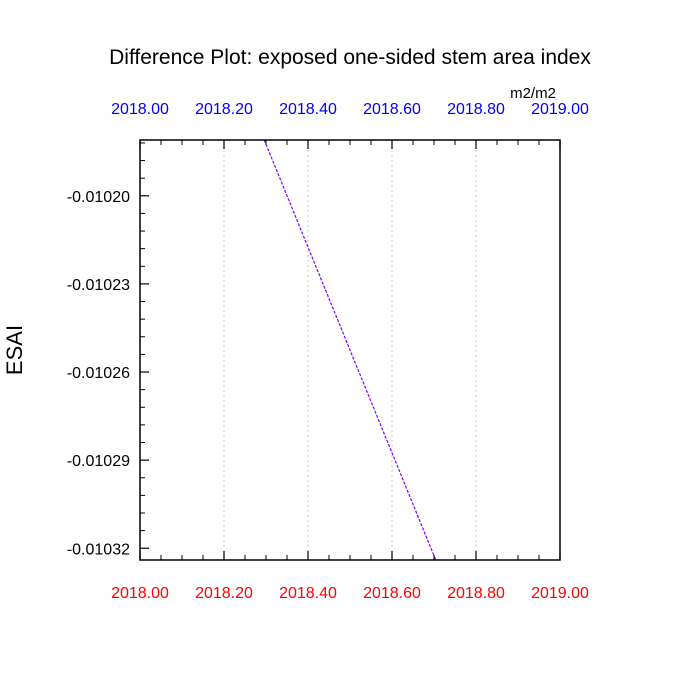  I want to click on y-tick-label-1: -0.01023, so click(98, 285).